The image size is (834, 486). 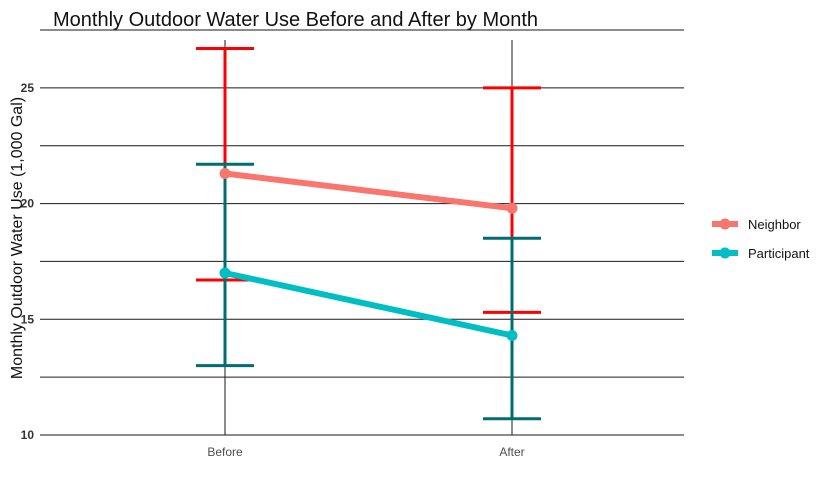 What do you see at coordinates (774, 224) in the screenshot?
I see `legend-label: Neighbor` at bounding box center [774, 224].